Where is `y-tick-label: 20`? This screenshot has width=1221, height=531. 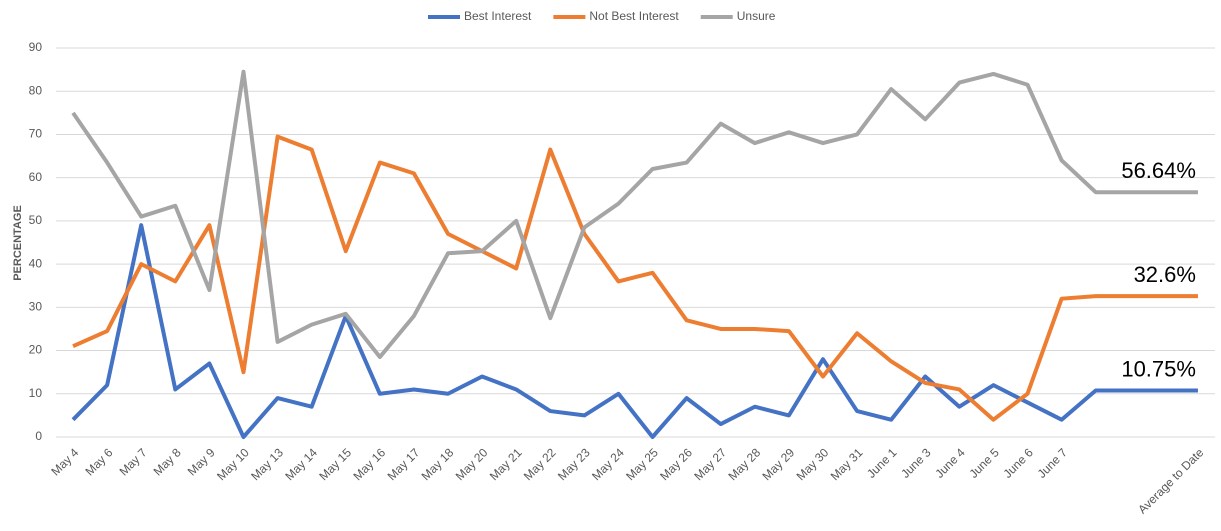 y-tick-label: 20 is located at coordinates (36, 350).